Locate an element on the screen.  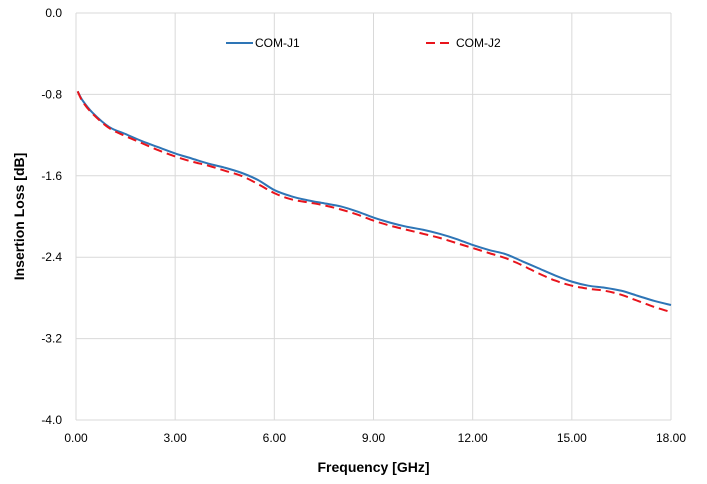
x-tick-label: 18.00 is located at coordinates (671, 438).